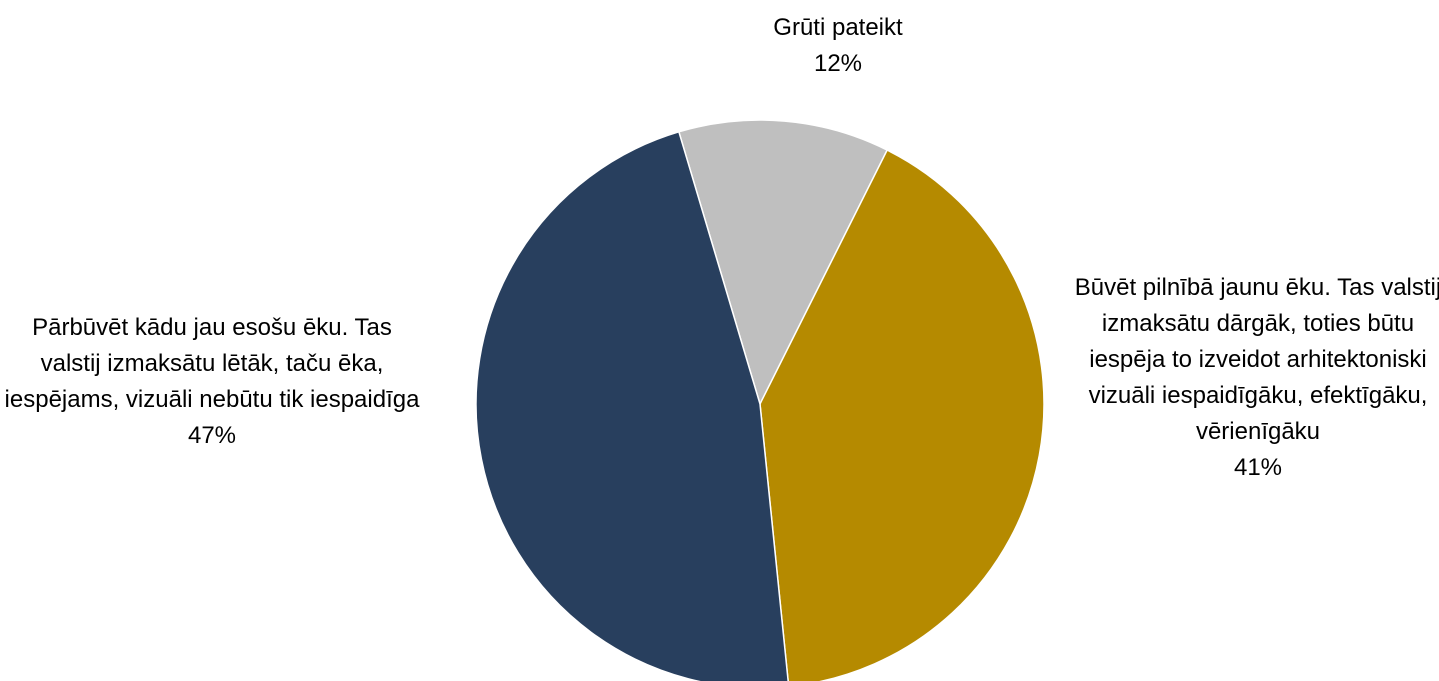 The width and height of the screenshot is (1439, 681). I want to click on value-label: 41%, so click(1258, 467).